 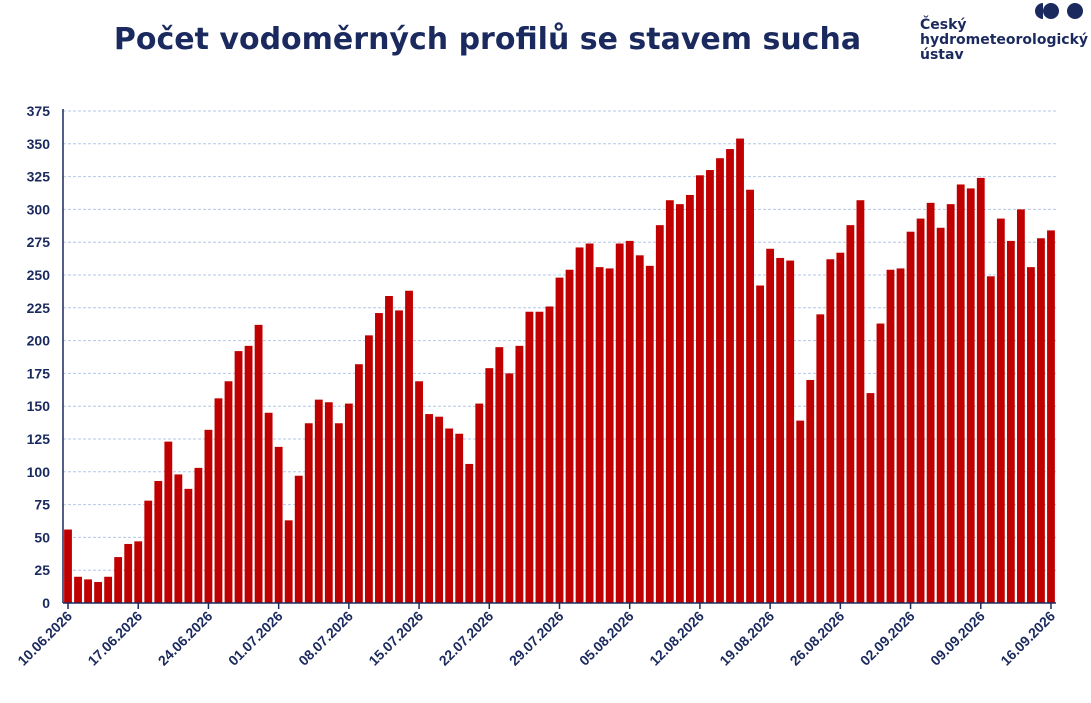 I want to click on y-tick-label: 25, so click(x=42, y=570).